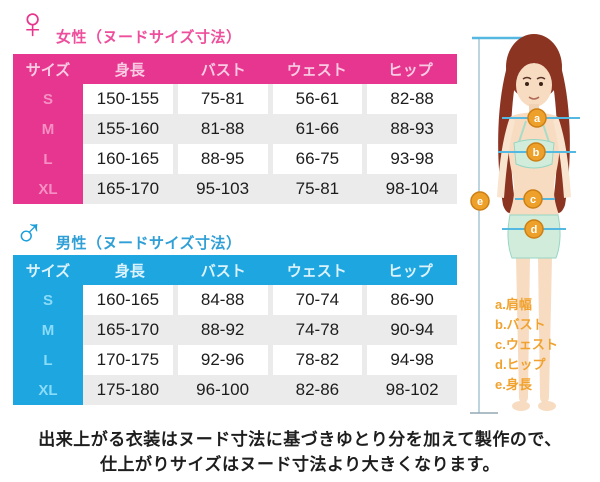 Image resolution: width=600 pixels, height=482 pixels. What do you see at coordinates (521, 406) in the screenshot?
I see `foot-left` at bounding box center [521, 406].